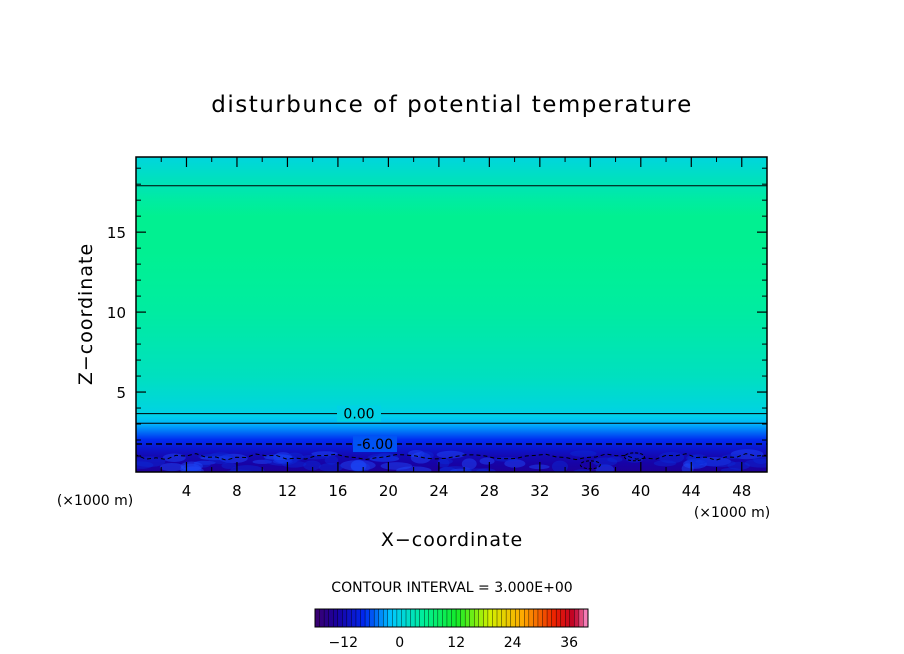  I want to click on y-tick-label: 5, so click(121, 393).